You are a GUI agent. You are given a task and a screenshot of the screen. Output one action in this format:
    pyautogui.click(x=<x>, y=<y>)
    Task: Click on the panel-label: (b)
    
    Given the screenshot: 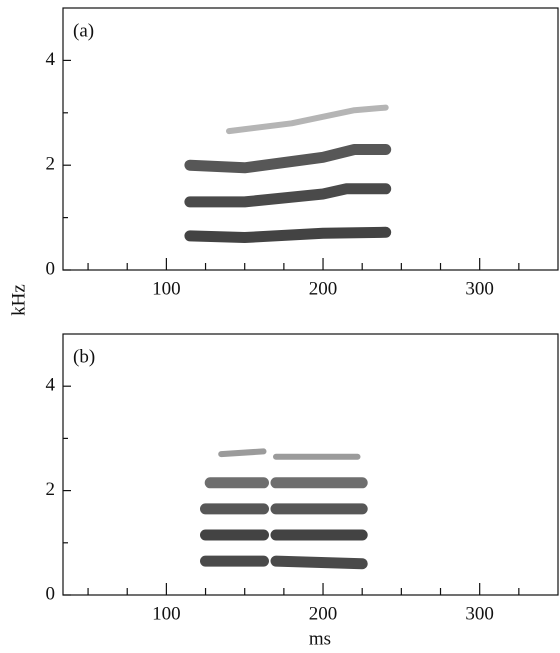 What is the action you would take?
    pyautogui.click(x=84, y=356)
    